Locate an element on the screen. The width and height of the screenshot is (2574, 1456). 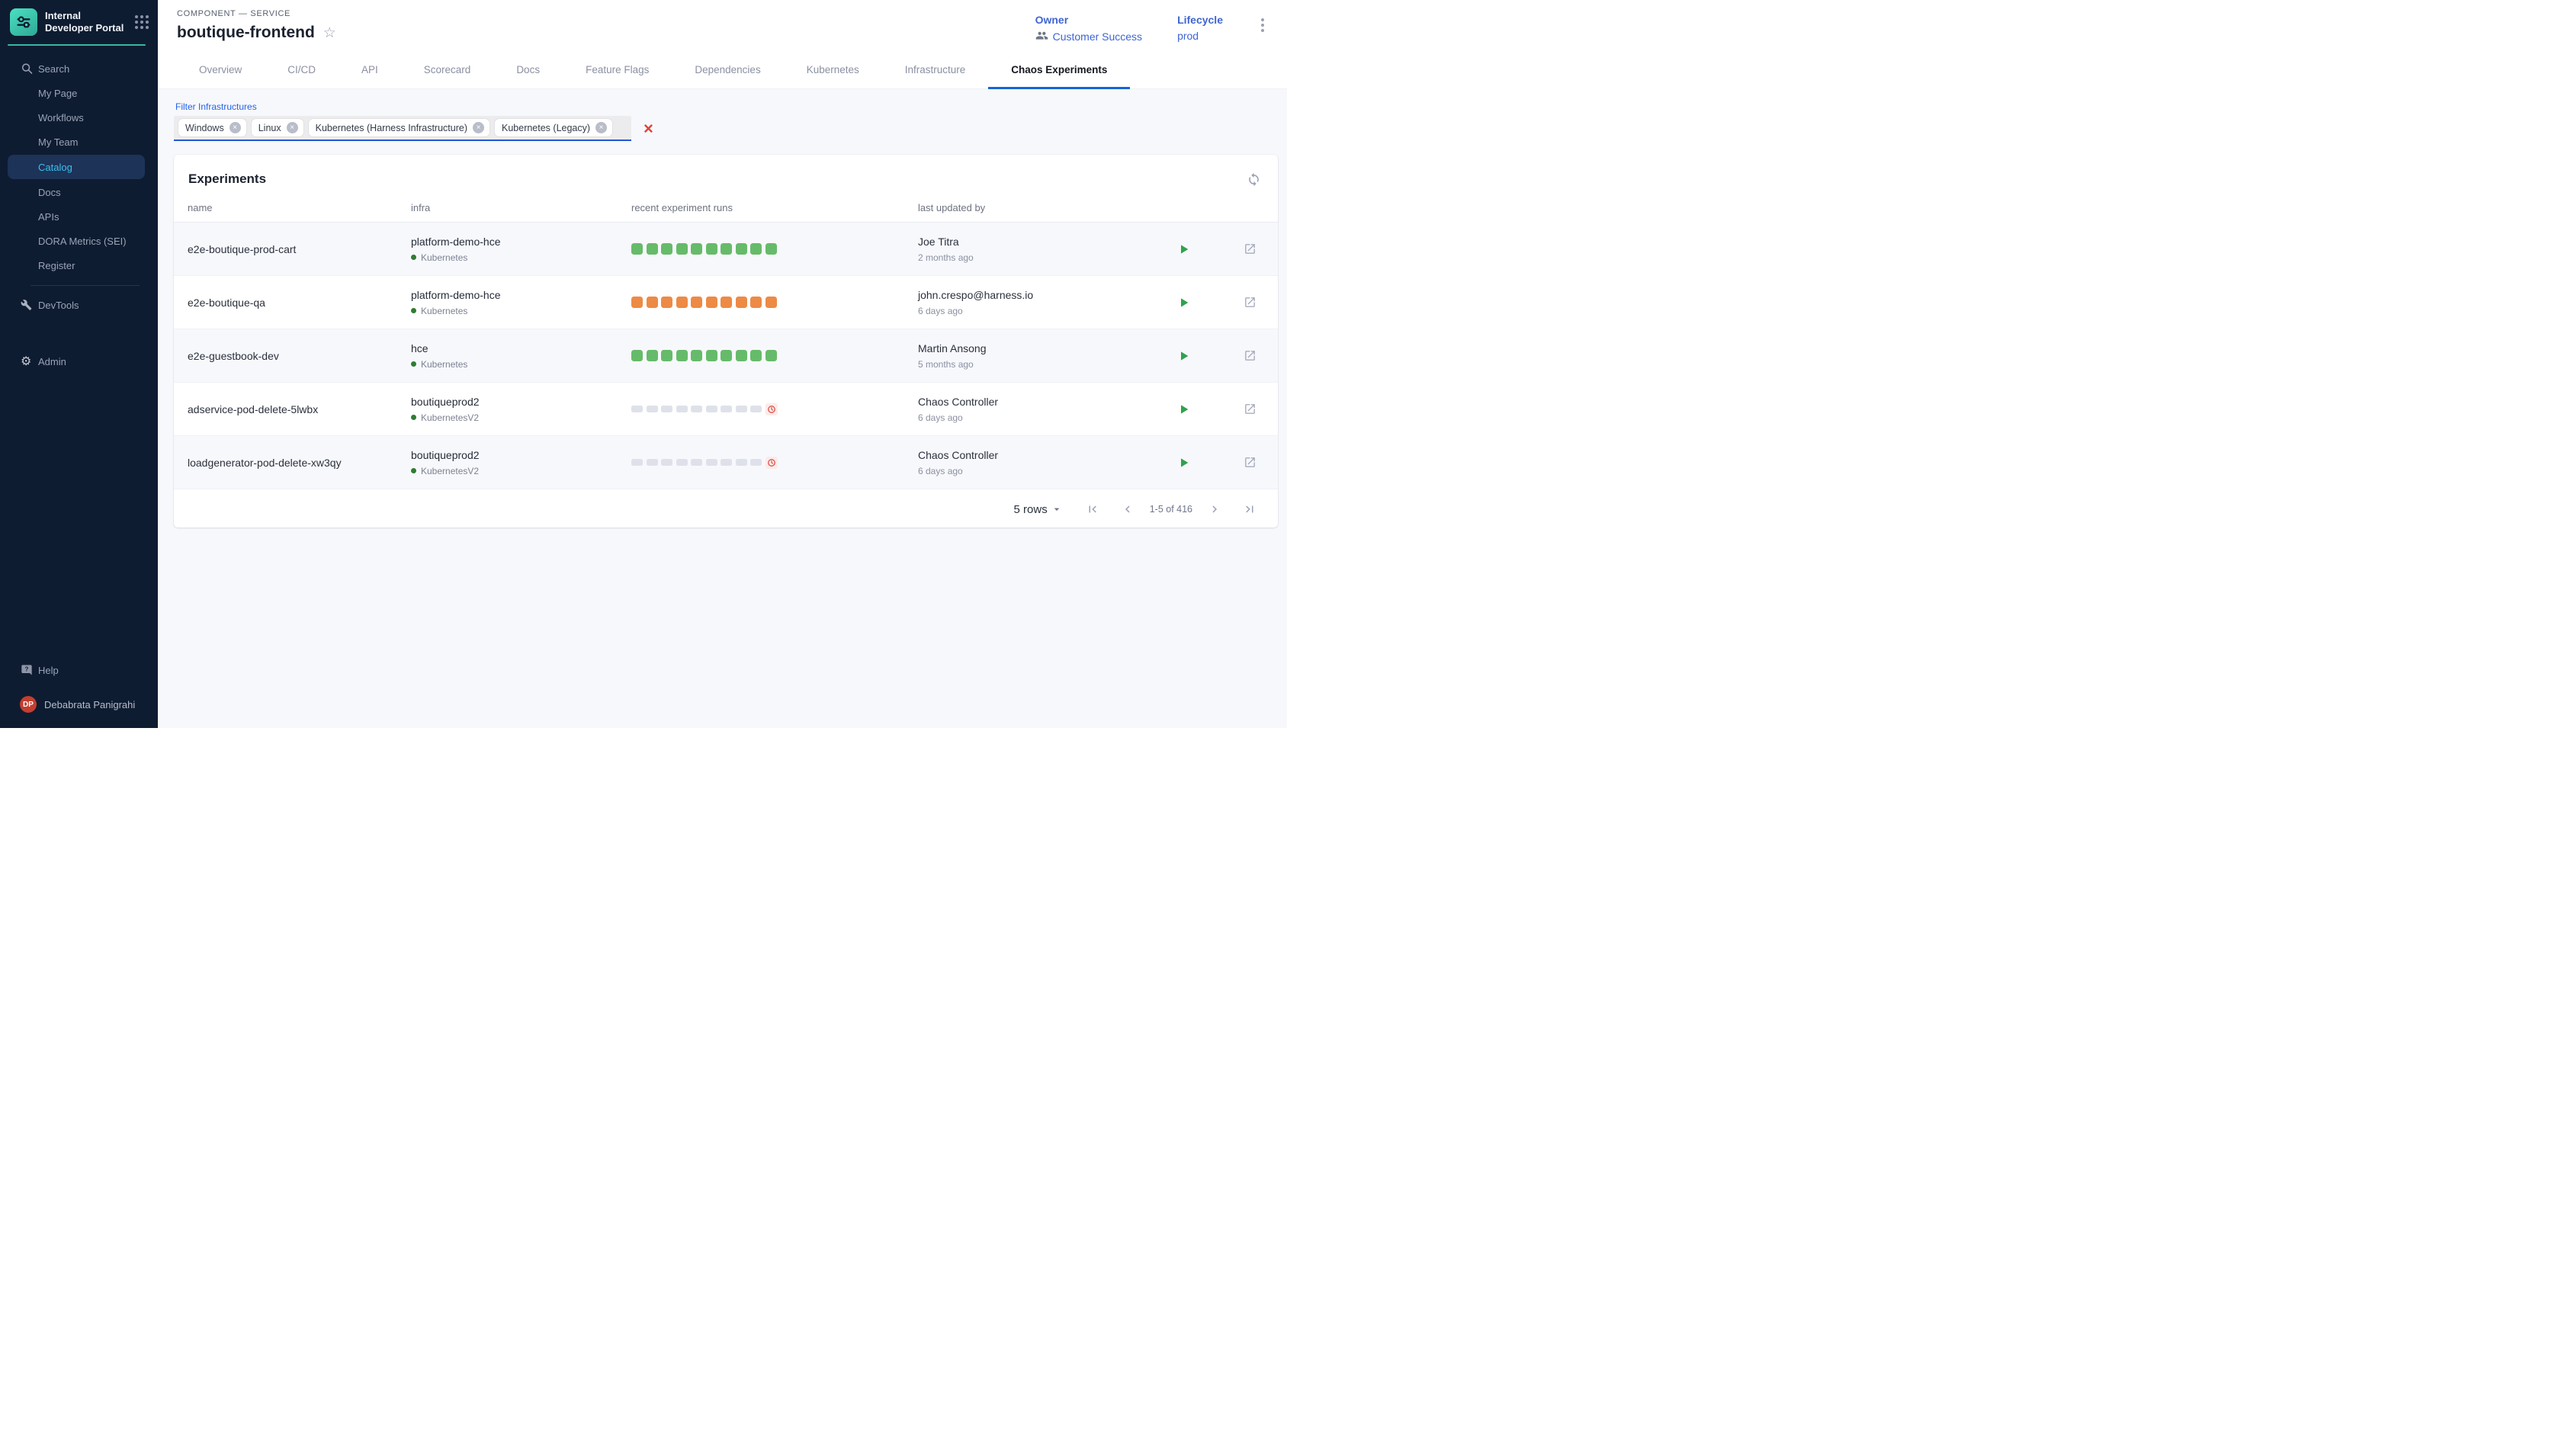
first-page-button is located at coordinates (1092, 509).